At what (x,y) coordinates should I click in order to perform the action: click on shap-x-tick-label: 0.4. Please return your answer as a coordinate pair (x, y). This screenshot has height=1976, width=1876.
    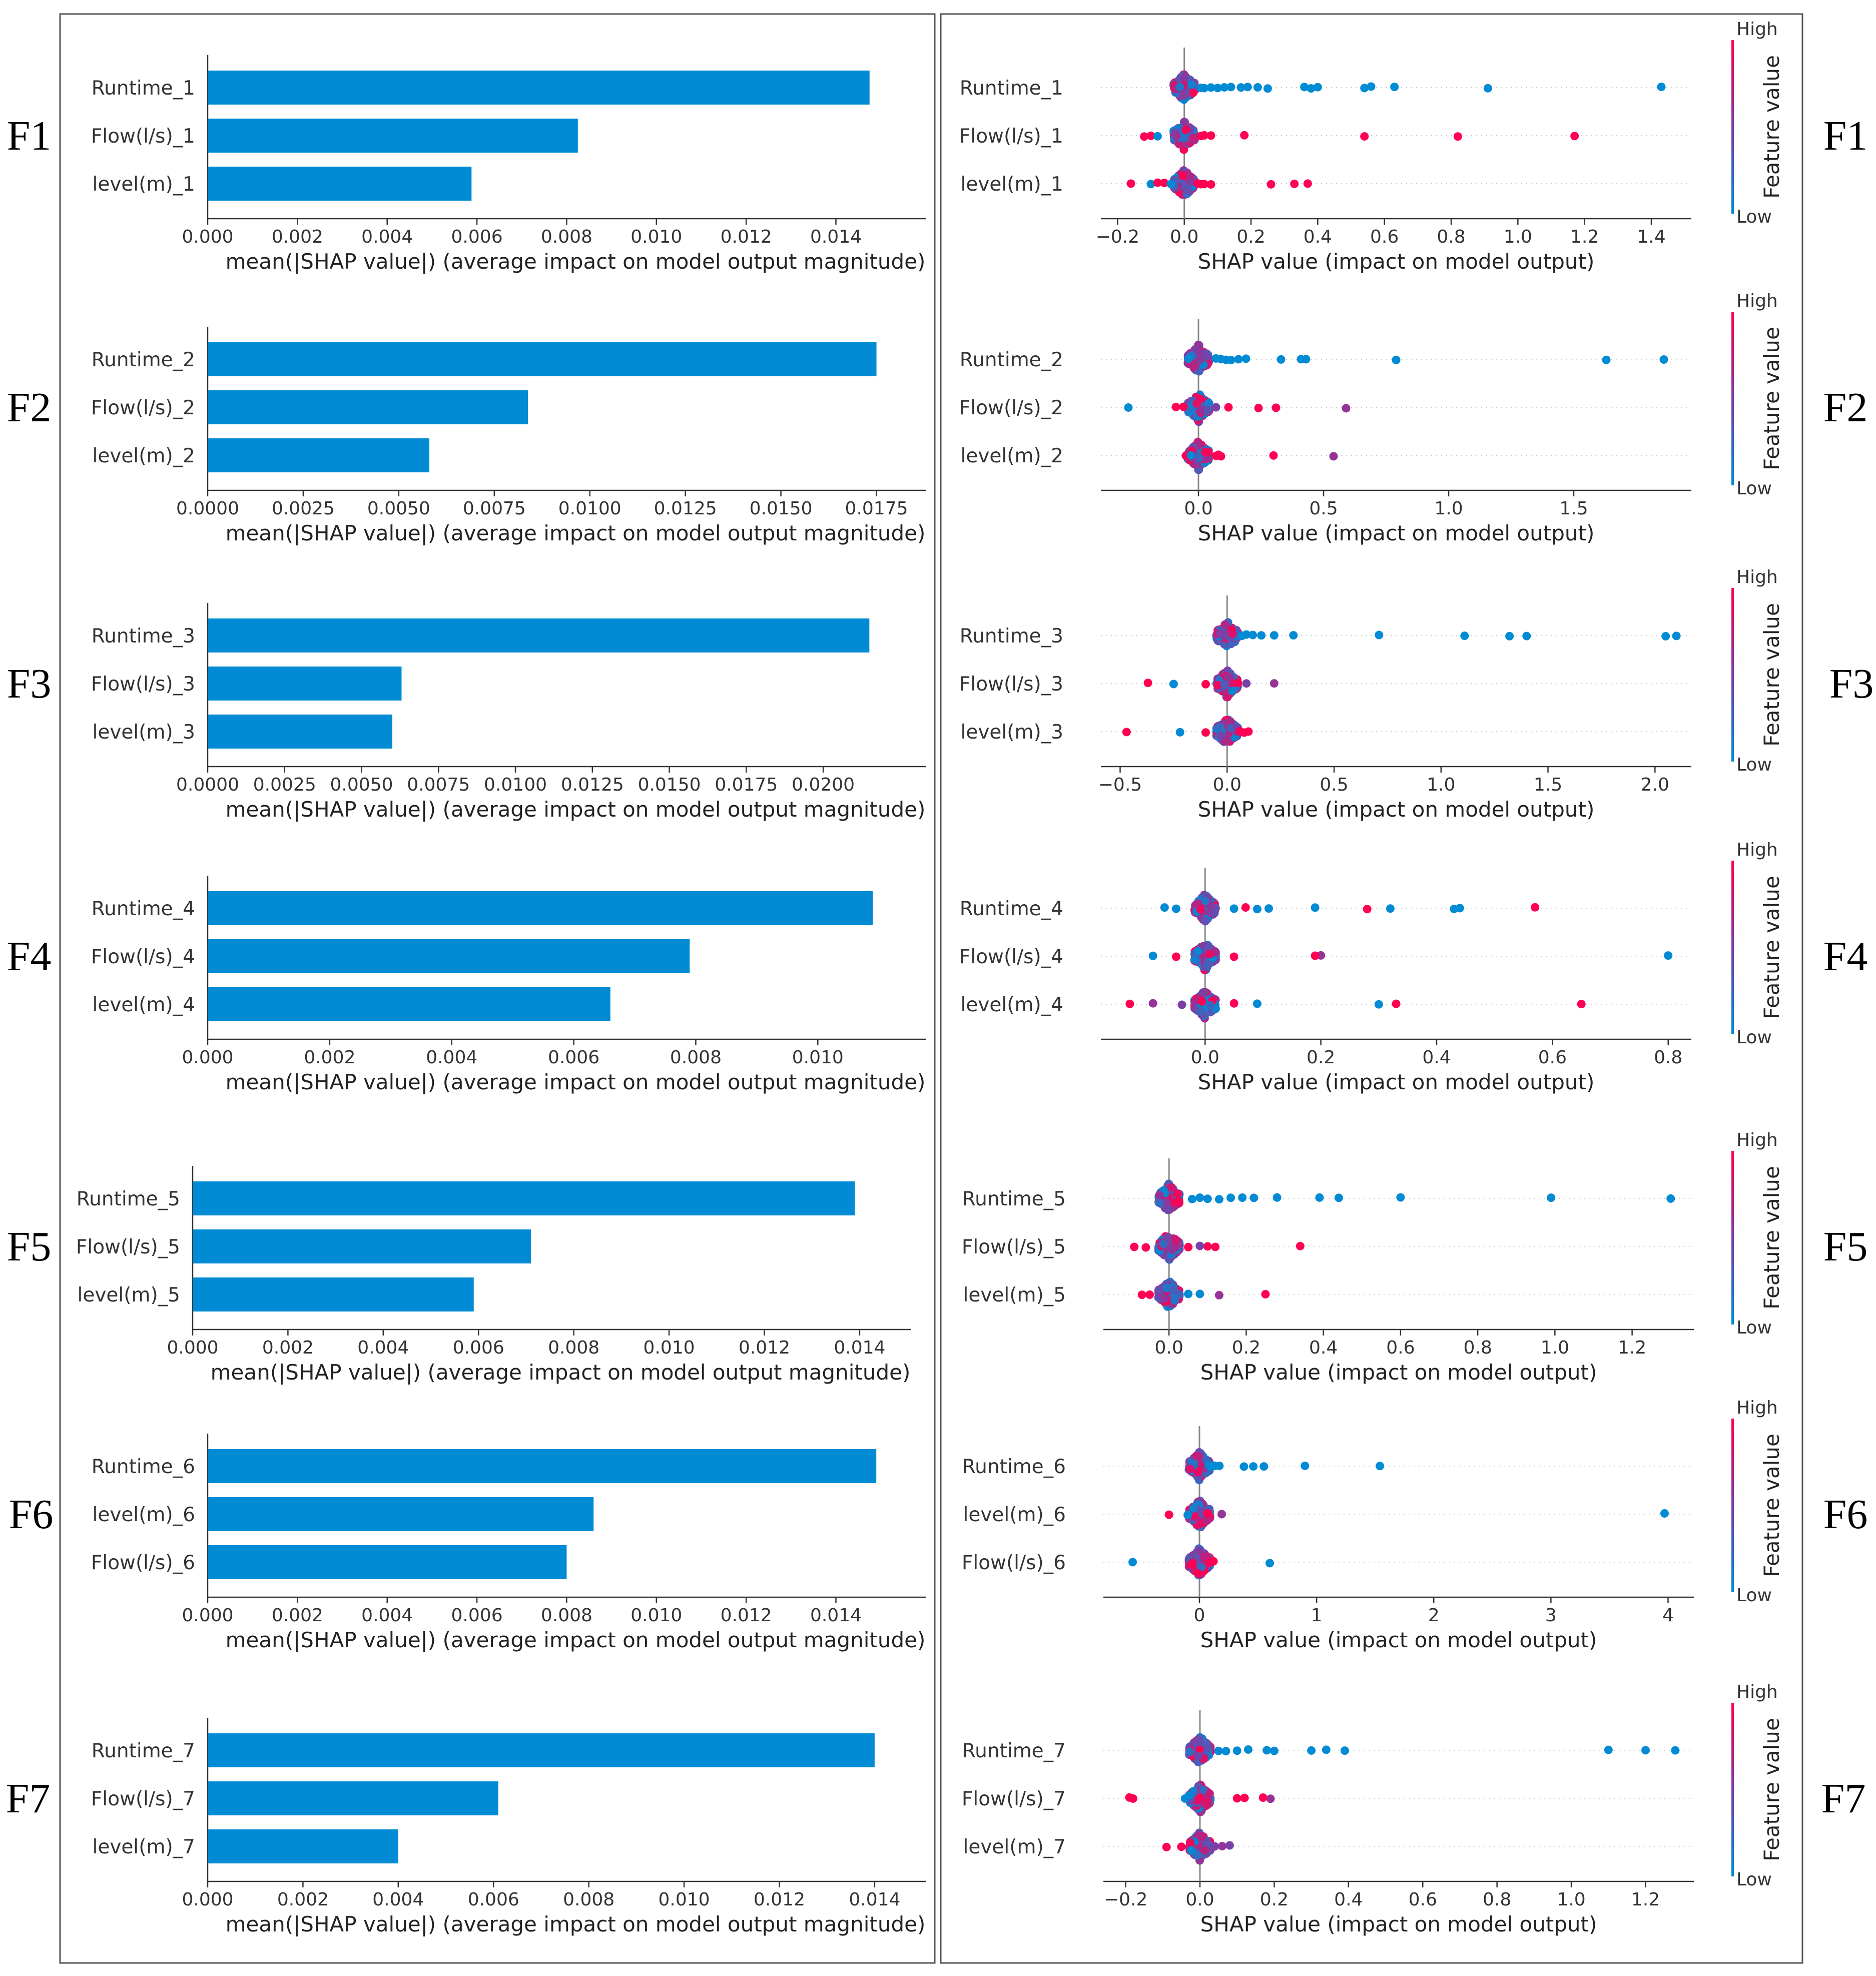
    Looking at the image, I should click on (1323, 1348).